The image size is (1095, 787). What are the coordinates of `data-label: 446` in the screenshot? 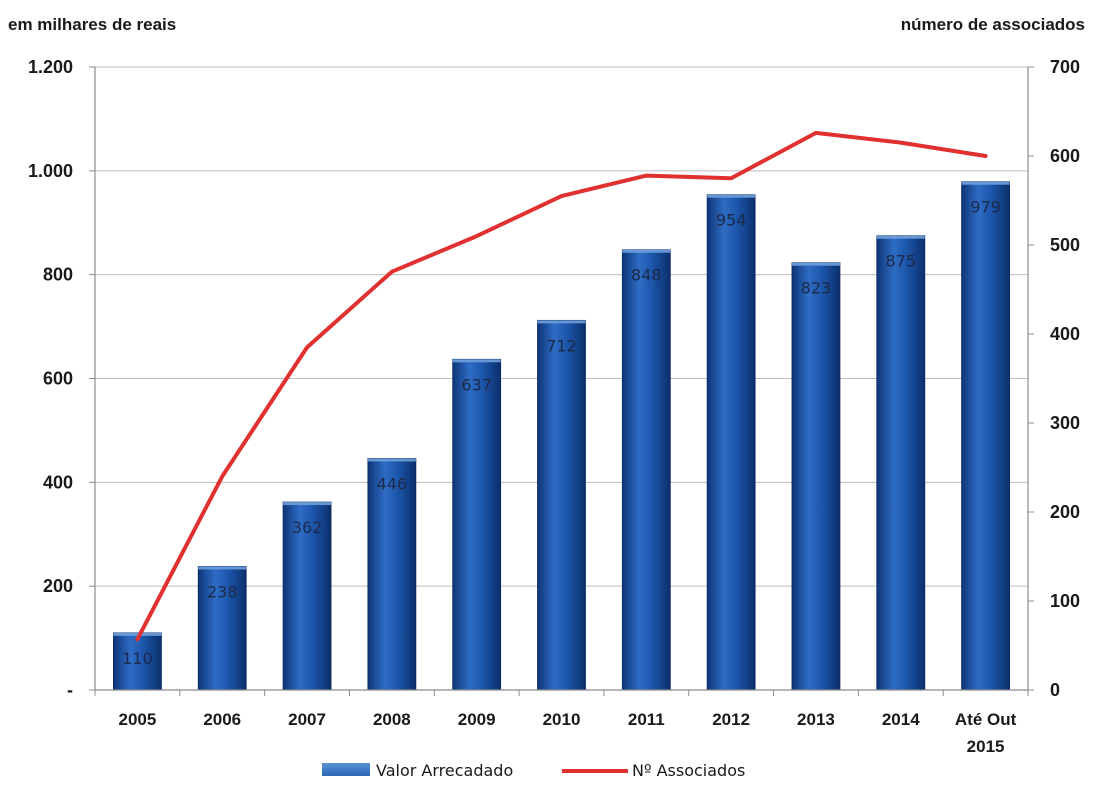 It's located at (392, 483).